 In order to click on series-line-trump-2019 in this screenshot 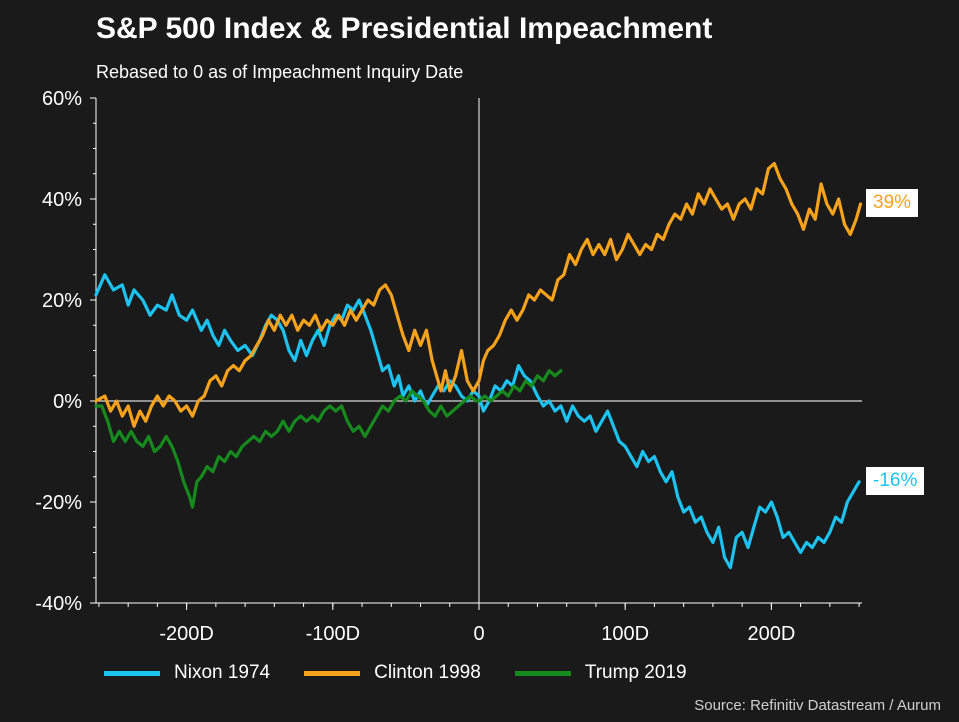, I will do `click(328, 439)`.